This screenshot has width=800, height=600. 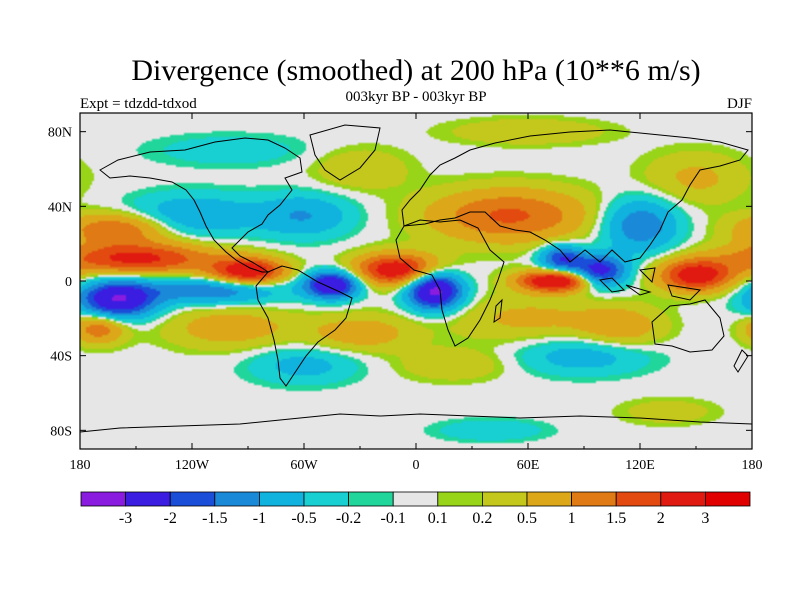 What do you see at coordinates (482, 518) in the screenshot?
I see `colorbar-label: 0.2` at bounding box center [482, 518].